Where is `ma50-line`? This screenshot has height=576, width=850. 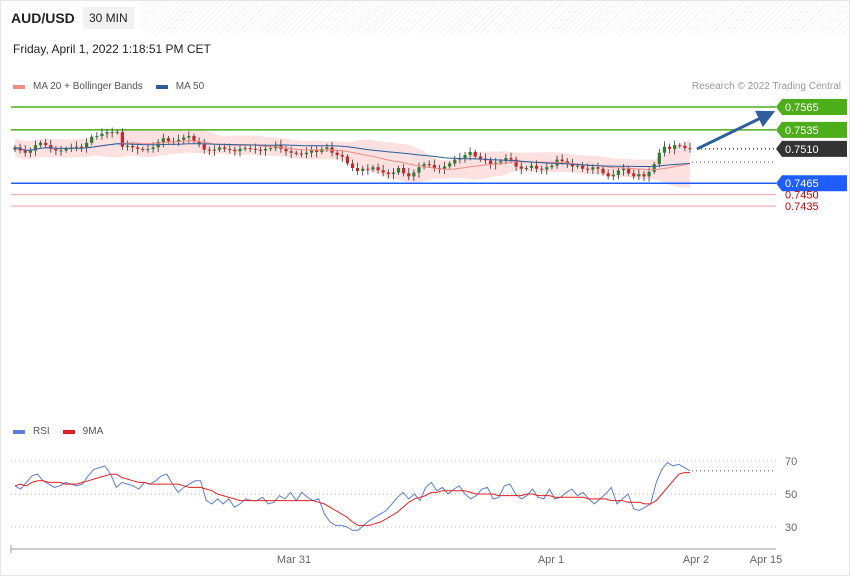
ma50-line is located at coordinates (352, 155).